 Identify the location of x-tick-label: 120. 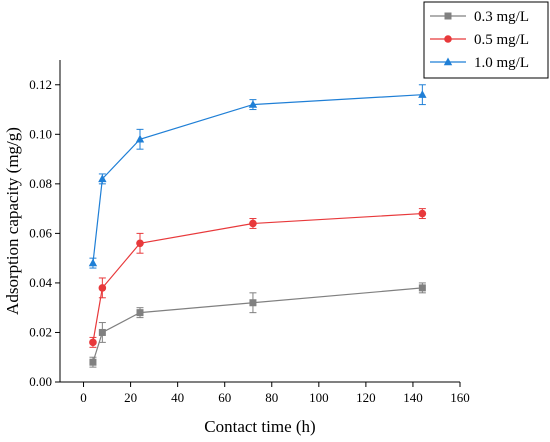
(366, 397).